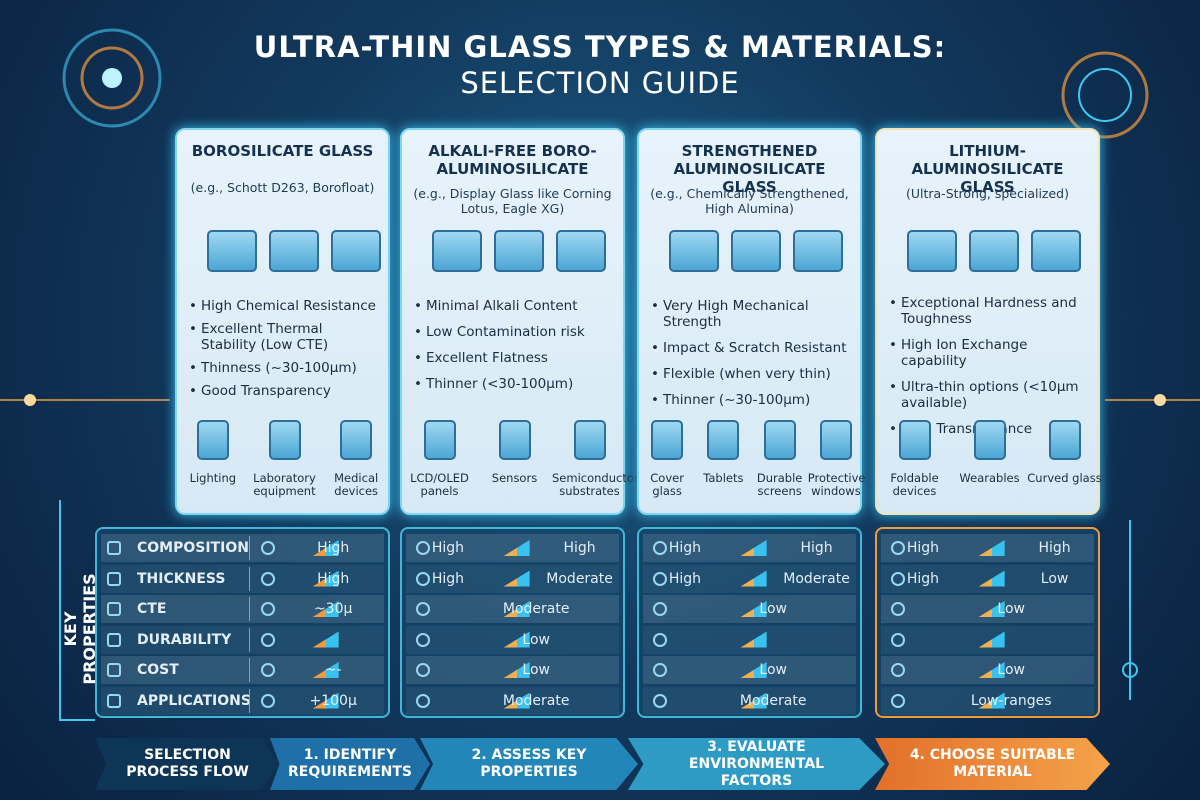  I want to click on app-label: Semiconductor substrates, so click(595, 484).